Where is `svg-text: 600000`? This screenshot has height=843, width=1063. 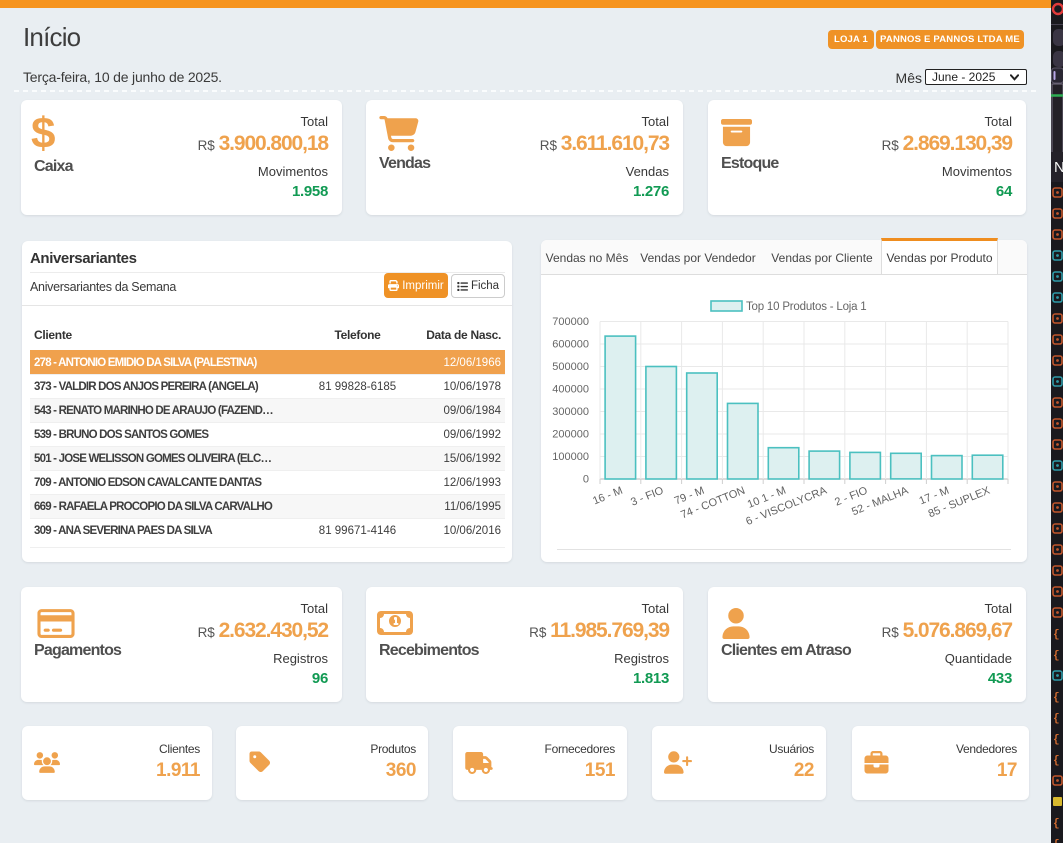 svg-text: 600000 is located at coordinates (570, 345).